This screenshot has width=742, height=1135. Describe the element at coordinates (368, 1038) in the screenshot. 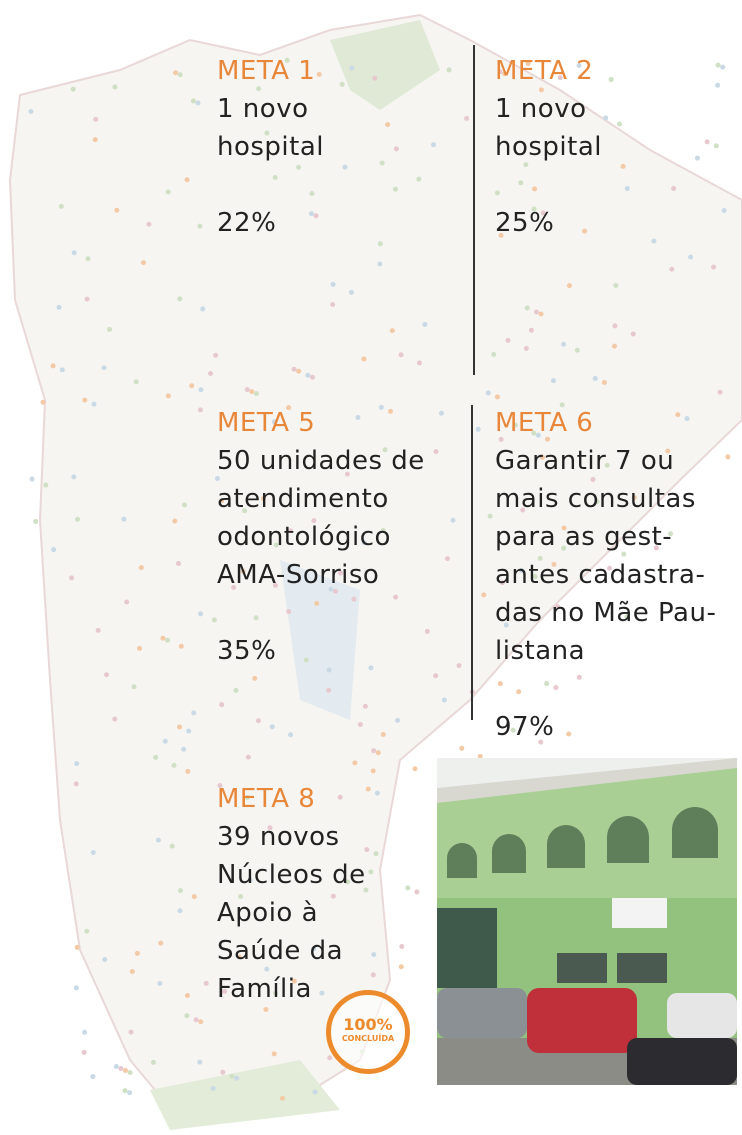

I see `badge-label: CONCLUÍDA` at that location.